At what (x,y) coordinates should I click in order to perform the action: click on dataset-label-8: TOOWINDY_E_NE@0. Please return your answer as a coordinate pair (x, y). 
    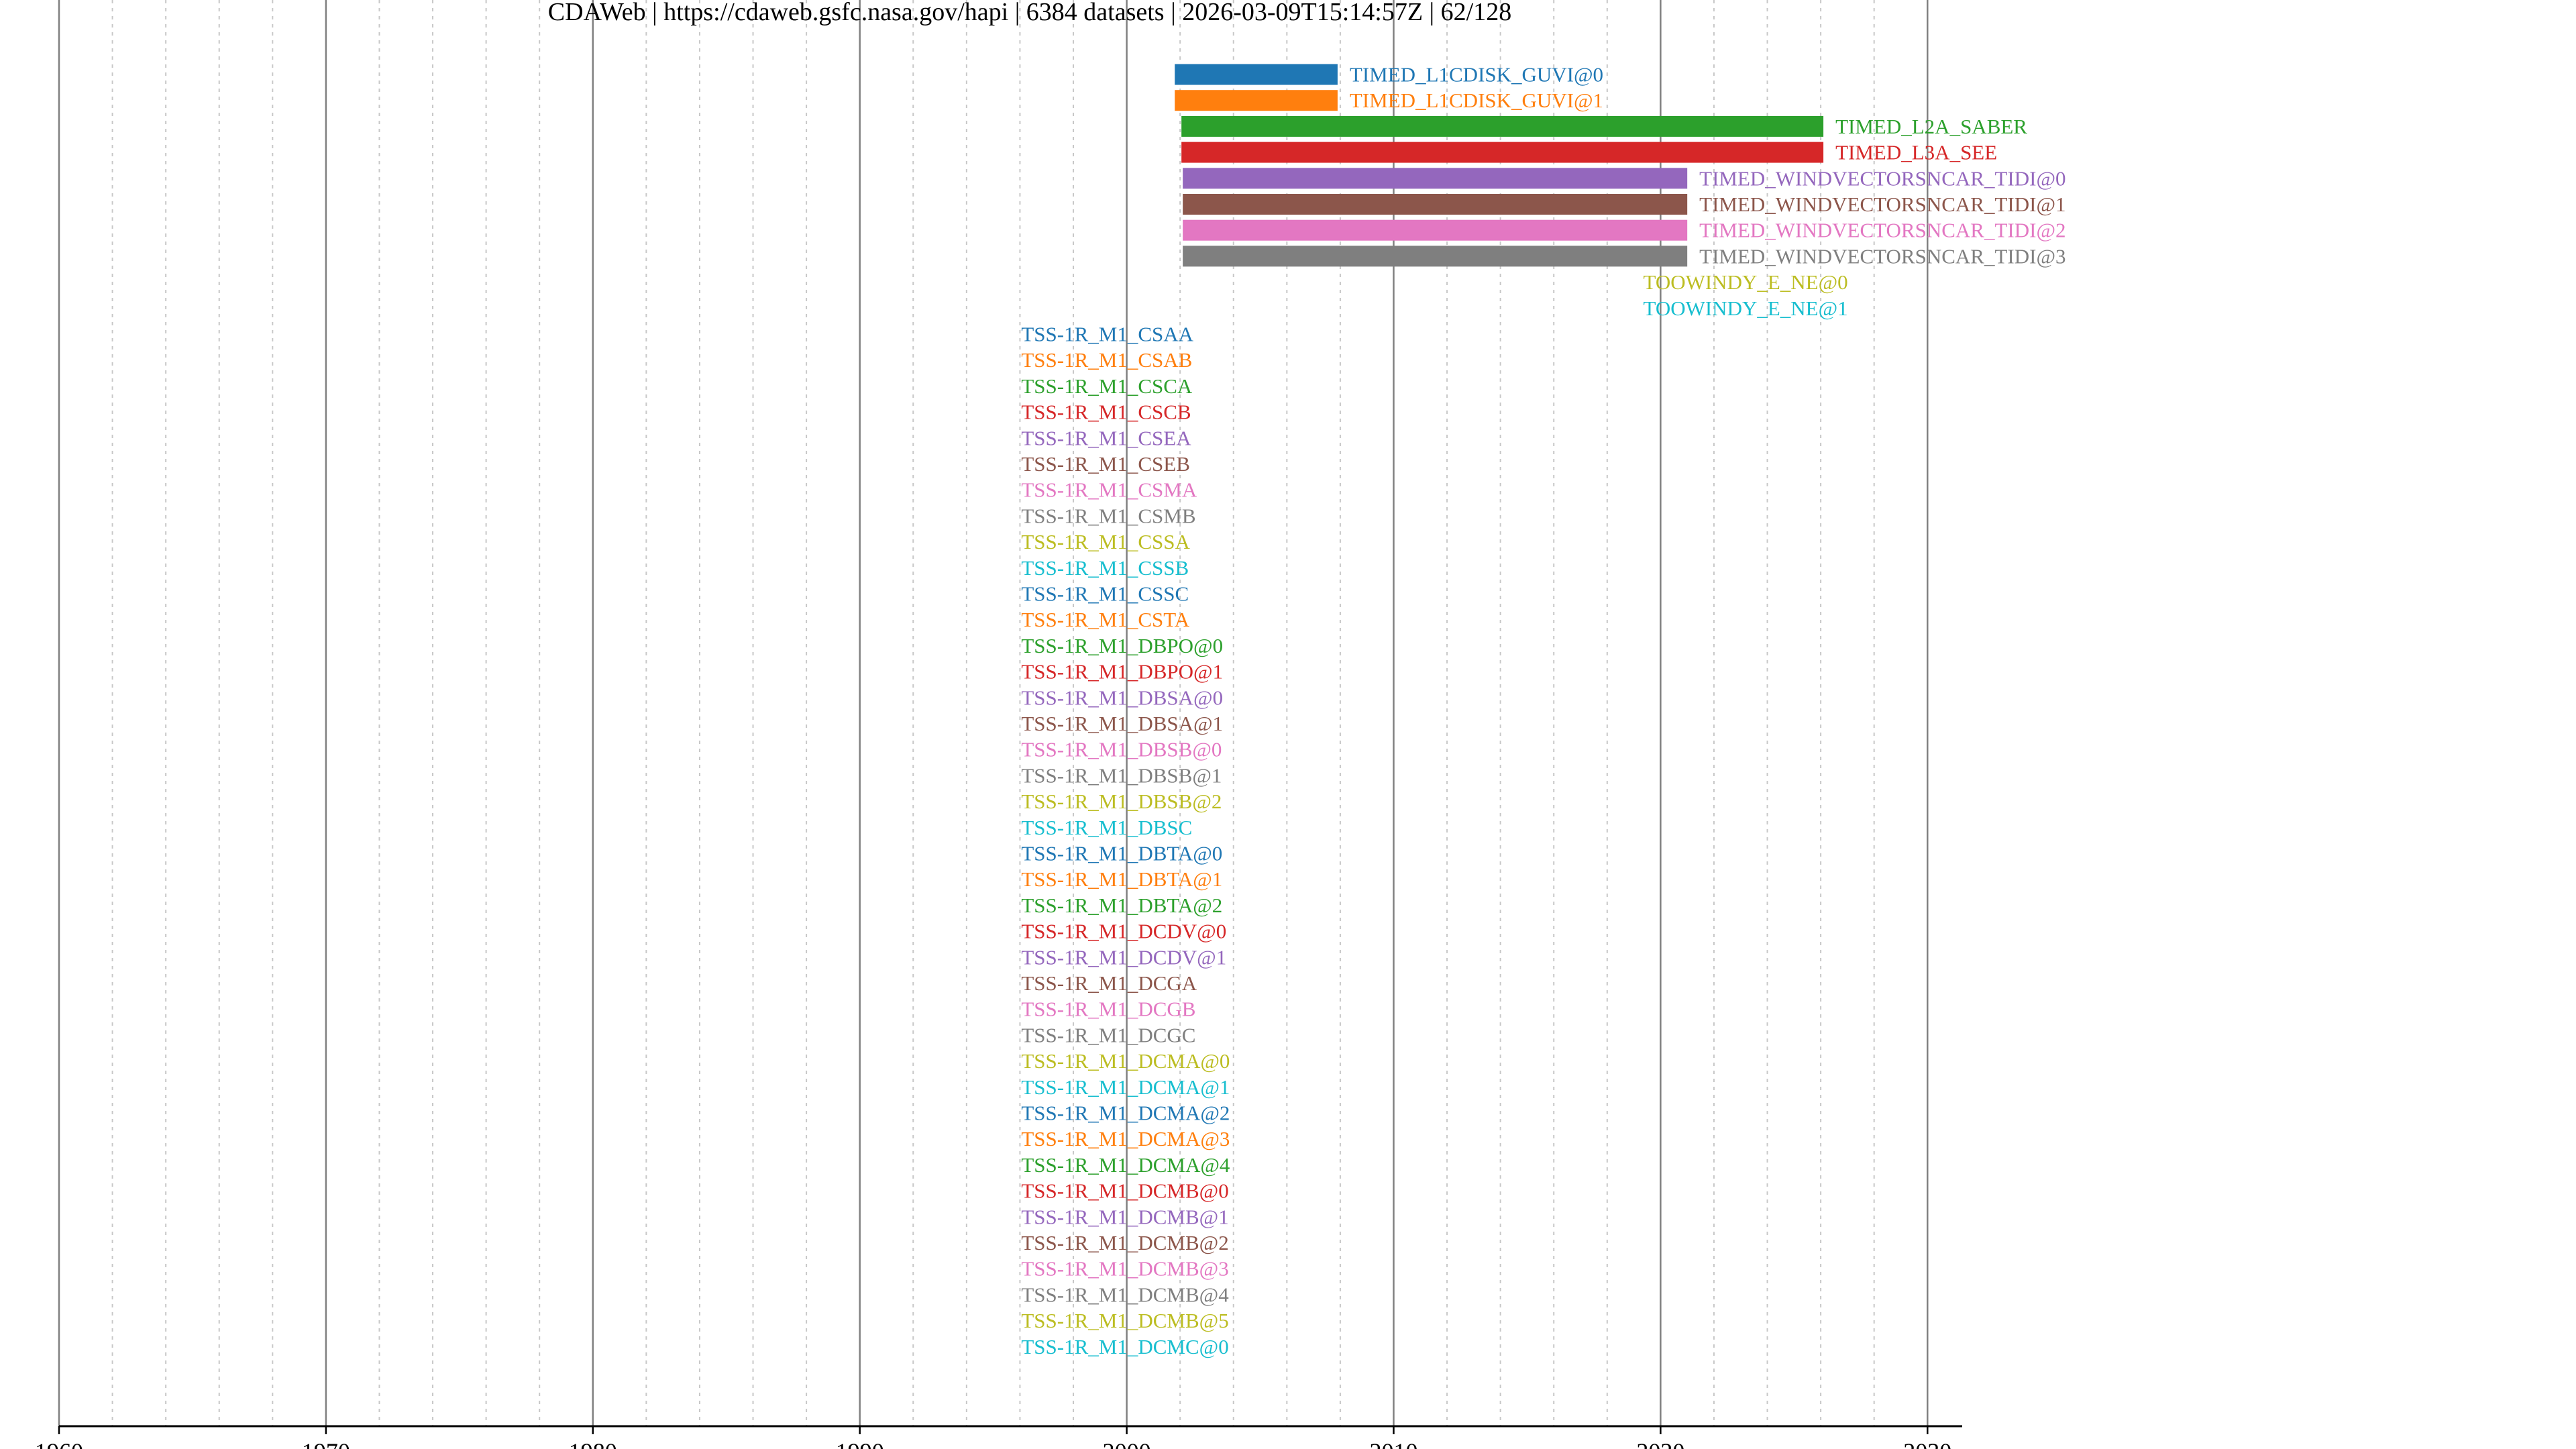
    Looking at the image, I should click on (1745, 282).